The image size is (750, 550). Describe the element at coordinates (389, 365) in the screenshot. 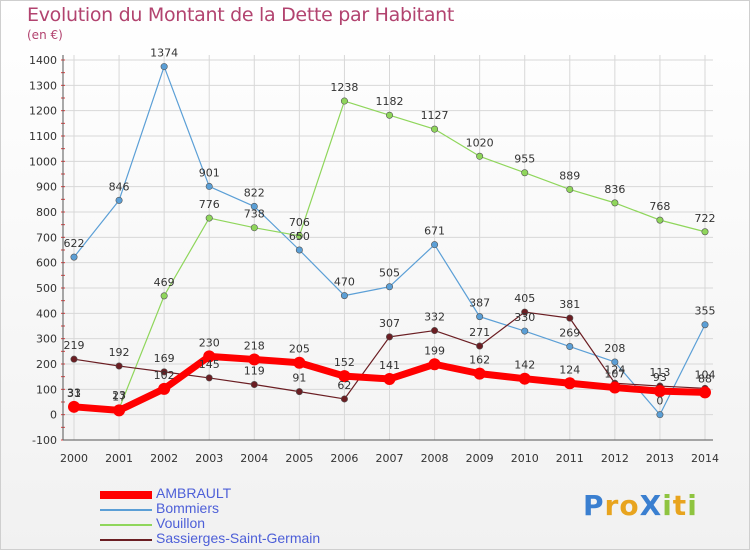

I see `data-label-ambrault: 141` at that location.